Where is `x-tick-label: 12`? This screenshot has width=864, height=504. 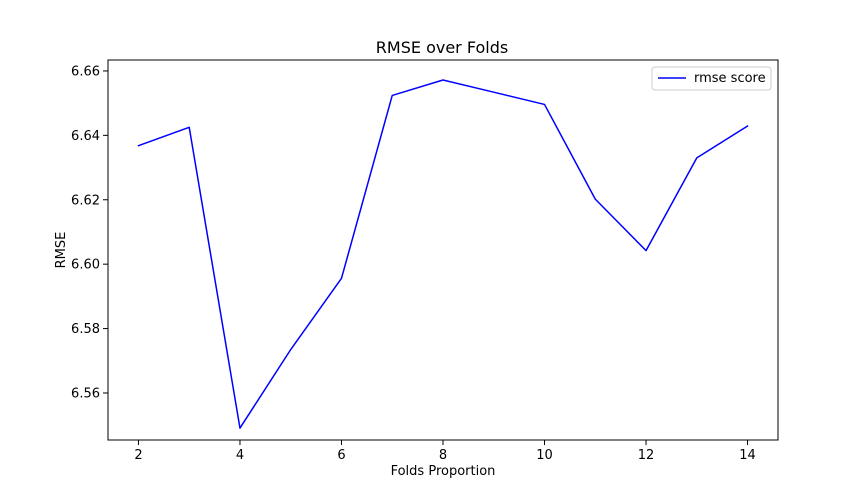
x-tick-label: 12 is located at coordinates (646, 455).